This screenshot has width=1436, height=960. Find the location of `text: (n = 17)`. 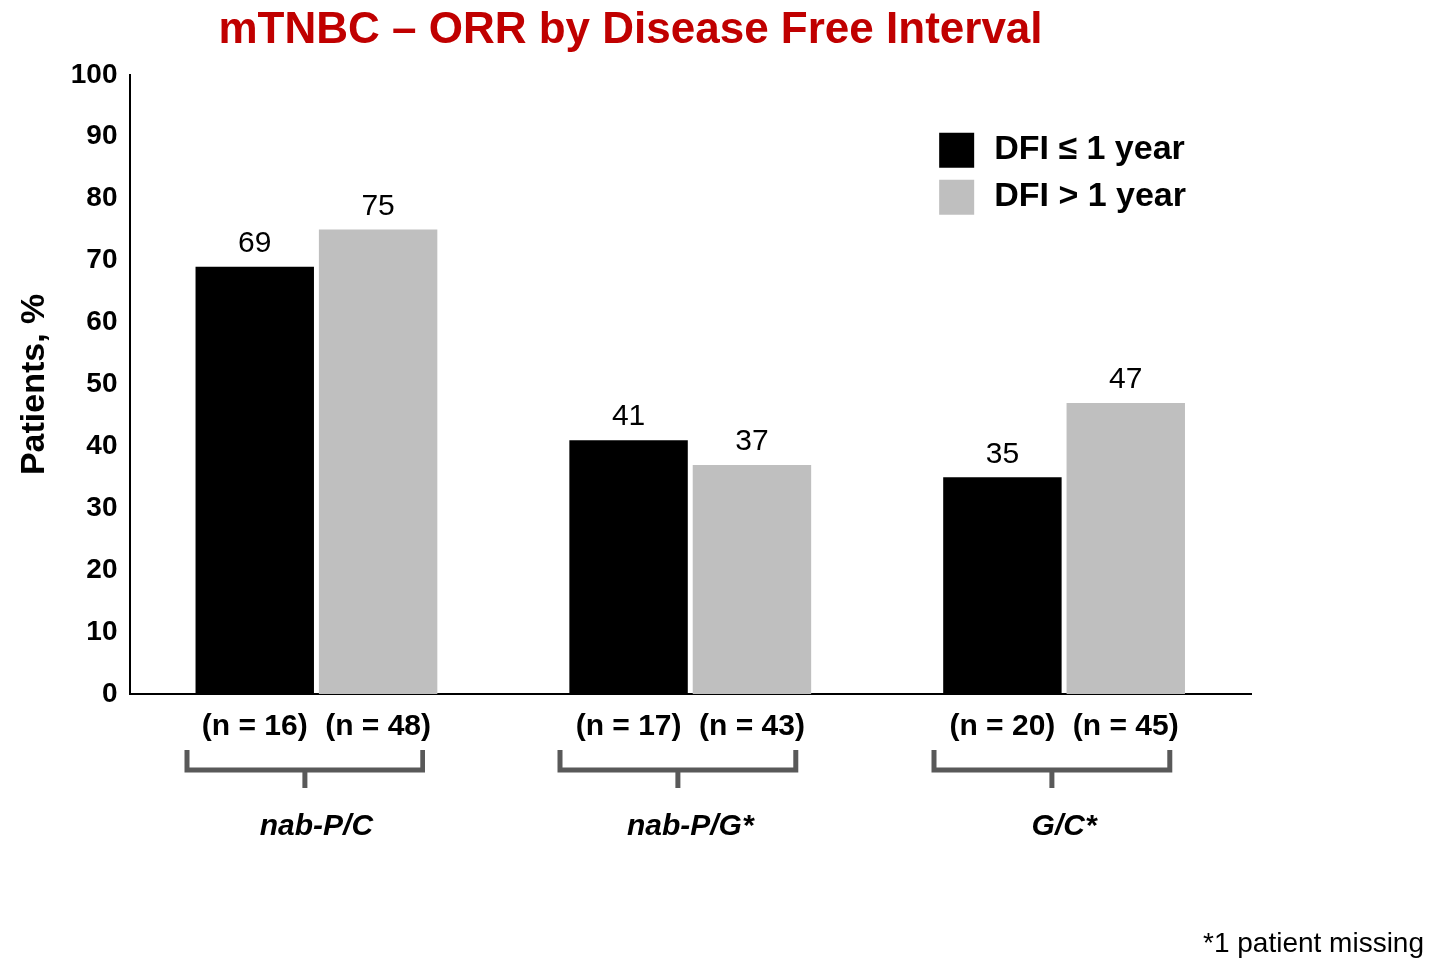

text: (n = 17) is located at coordinates (628, 725).